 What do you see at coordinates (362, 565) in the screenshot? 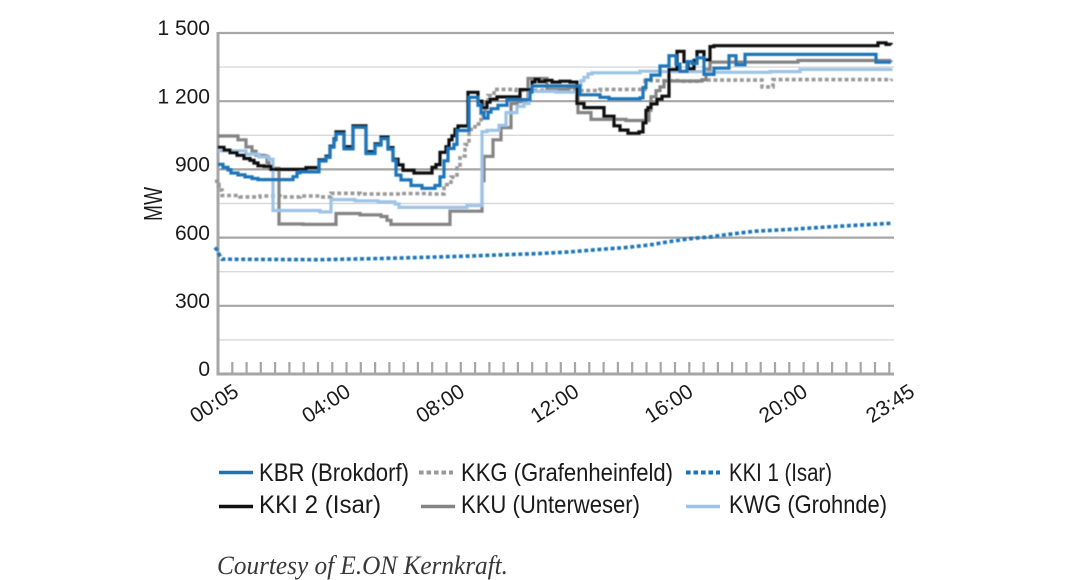
I see `svg-text: Courtesy of E.ON Kernkraft.` at bounding box center [362, 565].